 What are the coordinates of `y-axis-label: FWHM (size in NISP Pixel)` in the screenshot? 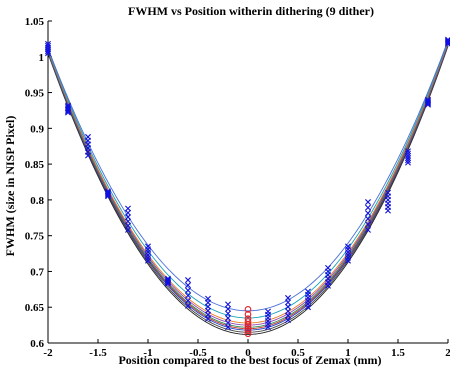 It's located at (10, 186).